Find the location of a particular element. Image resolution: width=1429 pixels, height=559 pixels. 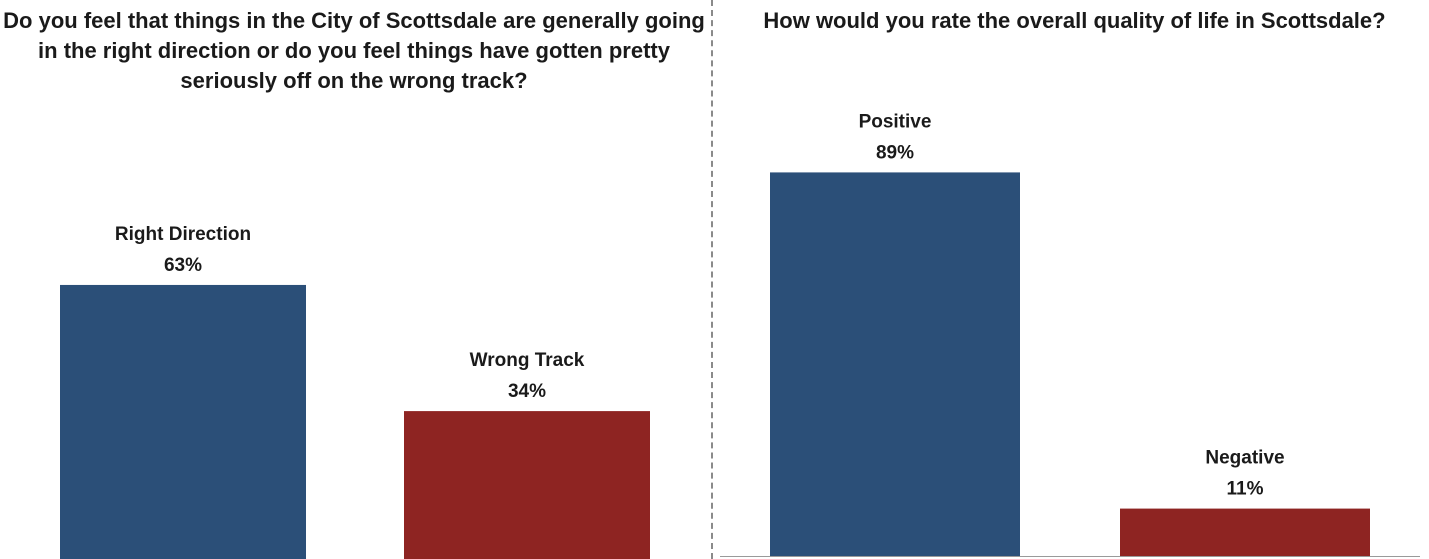

bar-right-direction is located at coordinates (183, 421).